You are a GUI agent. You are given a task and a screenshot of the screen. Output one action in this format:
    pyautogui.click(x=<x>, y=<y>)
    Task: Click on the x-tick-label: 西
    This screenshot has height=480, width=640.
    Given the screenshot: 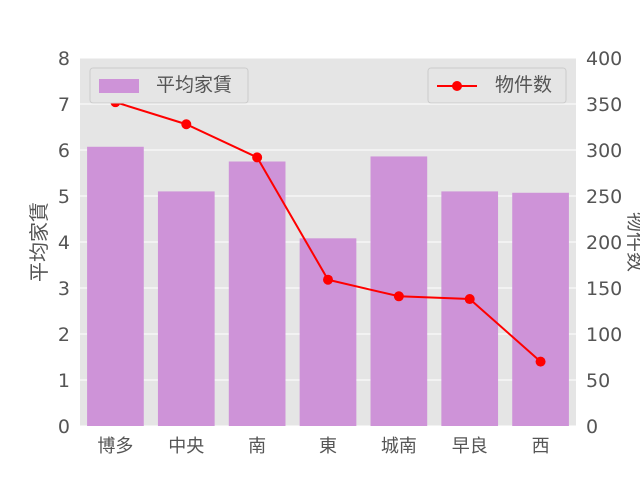 What is the action you would take?
    pyautogui.click(x=541, y=446)
    